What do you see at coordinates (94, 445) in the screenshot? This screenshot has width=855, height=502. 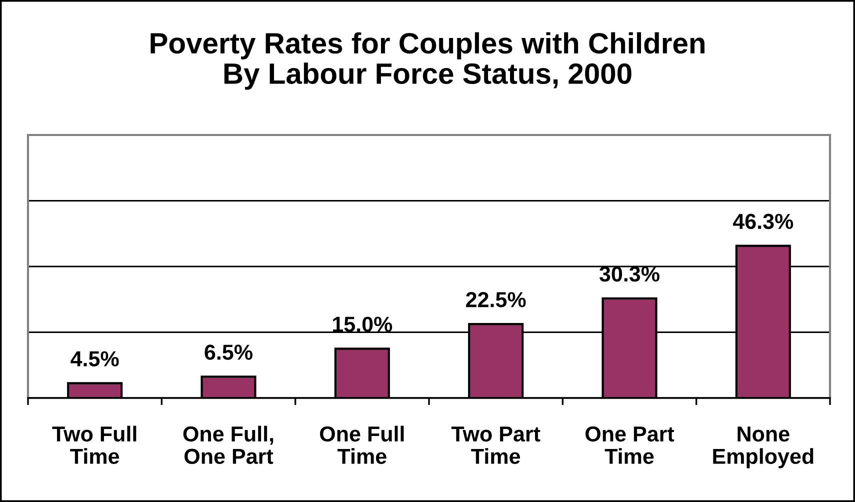 I see `x-tick-label: Two Full Time` at bounding box center [94, 445].